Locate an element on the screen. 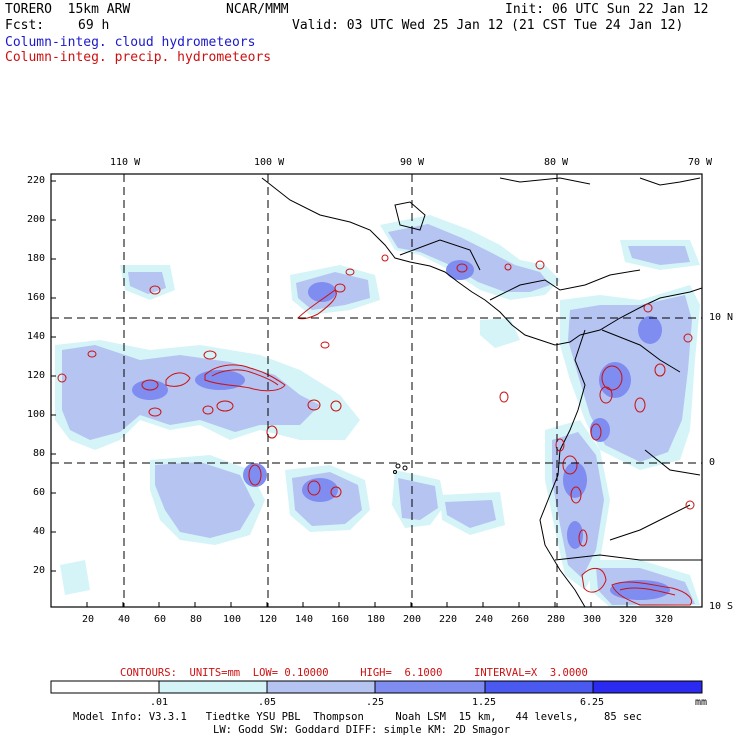 This screenshot has height=740, width=740. colorbar-label: 1.25 is located at coordinates (484, 702).